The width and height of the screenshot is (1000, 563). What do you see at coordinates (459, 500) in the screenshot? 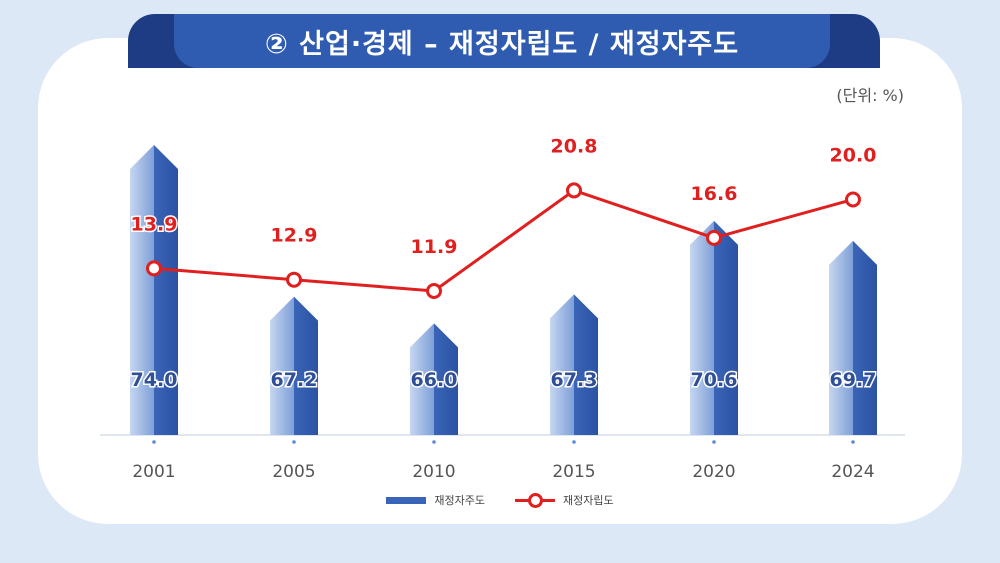
I see `legend-bar-label: 재정자주도` at bounding box center [459, 500].